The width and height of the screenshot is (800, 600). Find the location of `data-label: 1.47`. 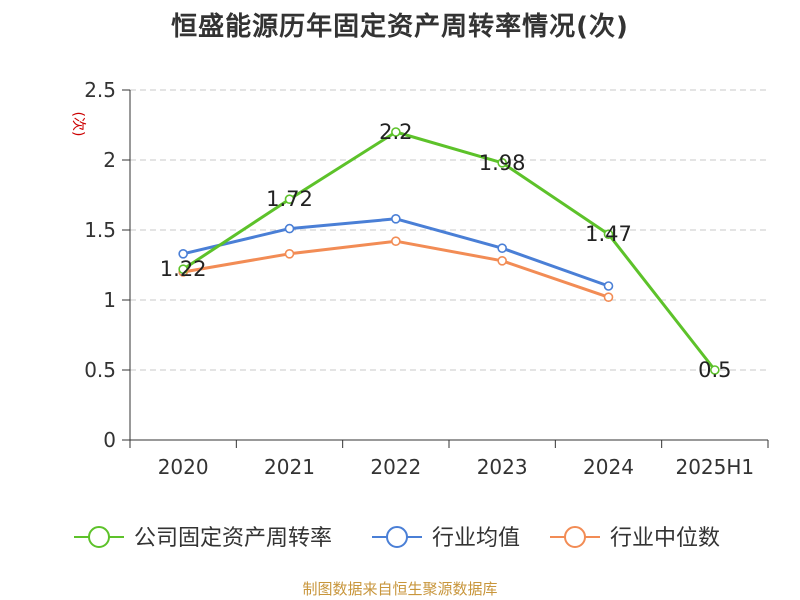

data-label: 1.47 is located at coordinates (608, 234).